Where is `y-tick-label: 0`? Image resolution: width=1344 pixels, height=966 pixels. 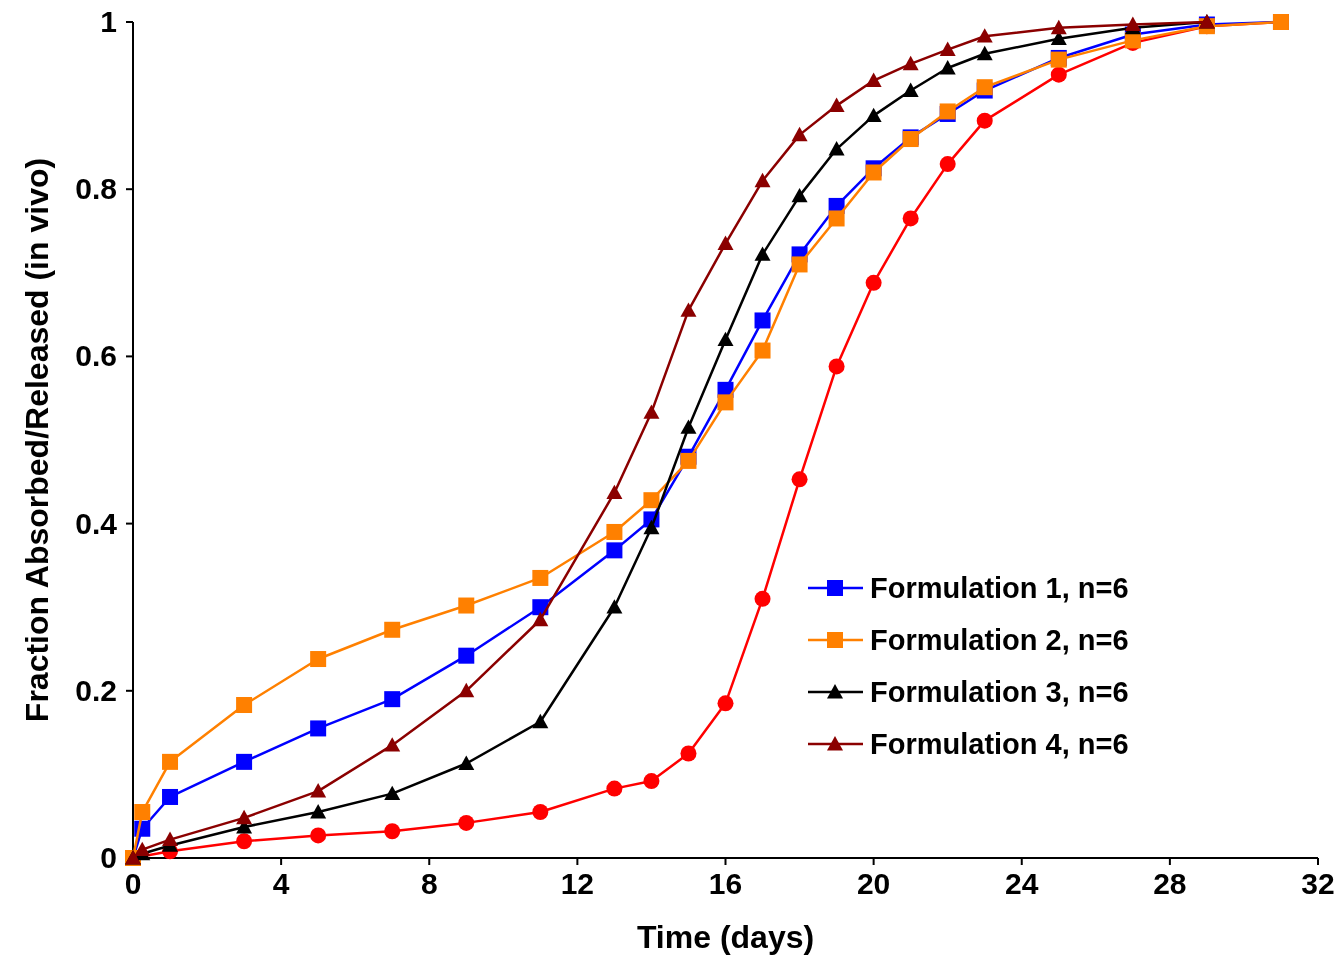 y-tick-label: 0 is located at coordinates (108, 857).